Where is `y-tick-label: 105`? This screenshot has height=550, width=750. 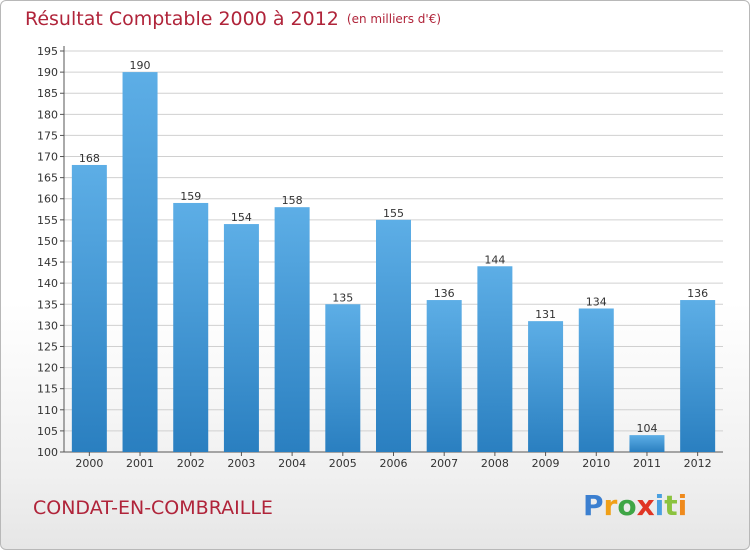
y-tick-label: 105 is located at coordinates (47, 431).